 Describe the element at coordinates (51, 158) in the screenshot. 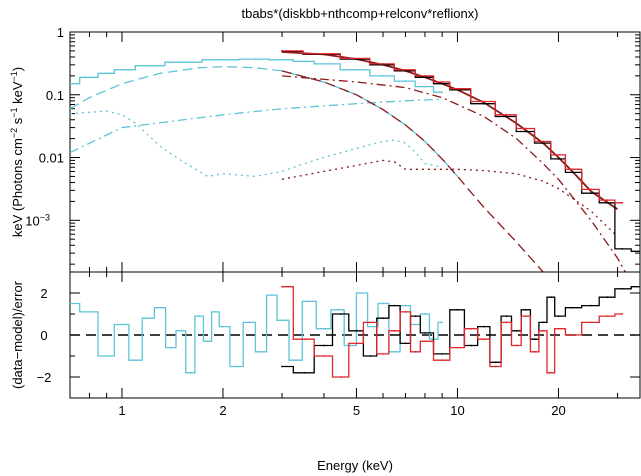

I see `spectrum-y-tick-label: 0.01` at that location.